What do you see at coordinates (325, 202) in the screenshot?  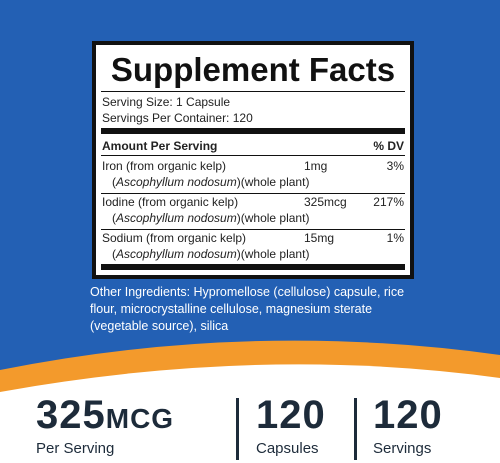 I see `amount: 325mcg` at bounding box center [325, 202].